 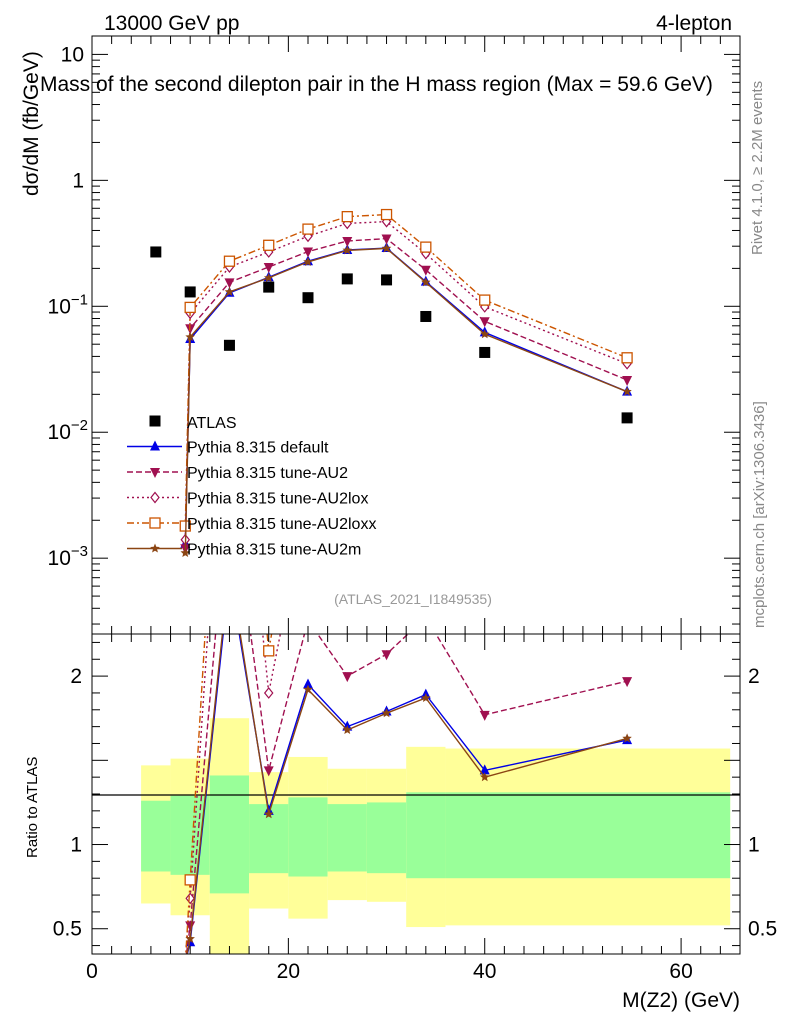 I want to click on legend-label-4: Pythia 8.315 tune-AU2m, so click(x=274, y=550).